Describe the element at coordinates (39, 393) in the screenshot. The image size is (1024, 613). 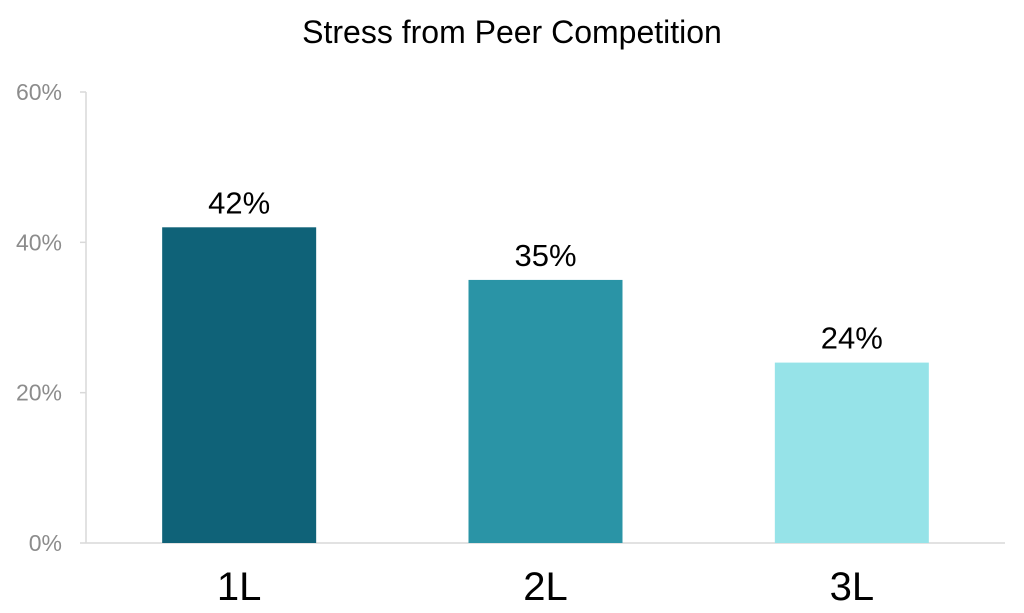
I see `y-tick-label: 20%` at that location.